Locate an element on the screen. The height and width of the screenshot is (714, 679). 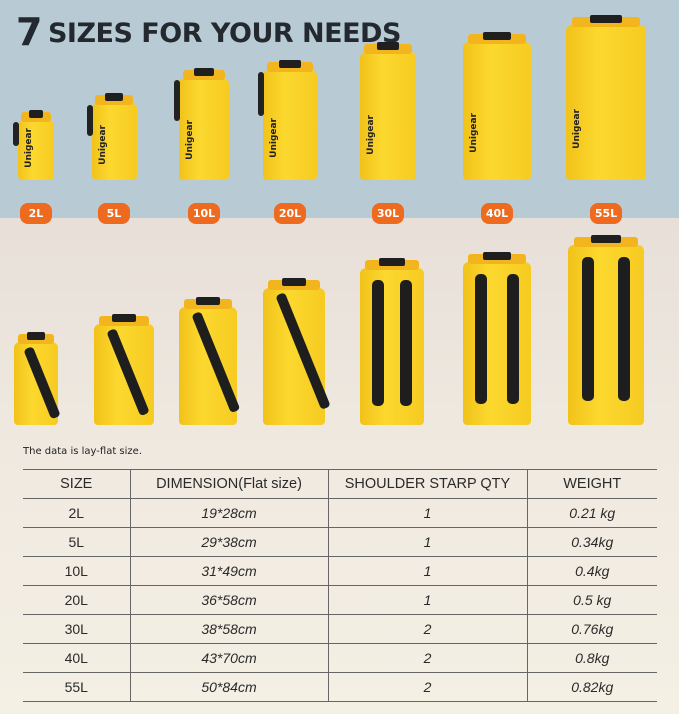
size-badge: 40L is located at coordinates (497, 213).